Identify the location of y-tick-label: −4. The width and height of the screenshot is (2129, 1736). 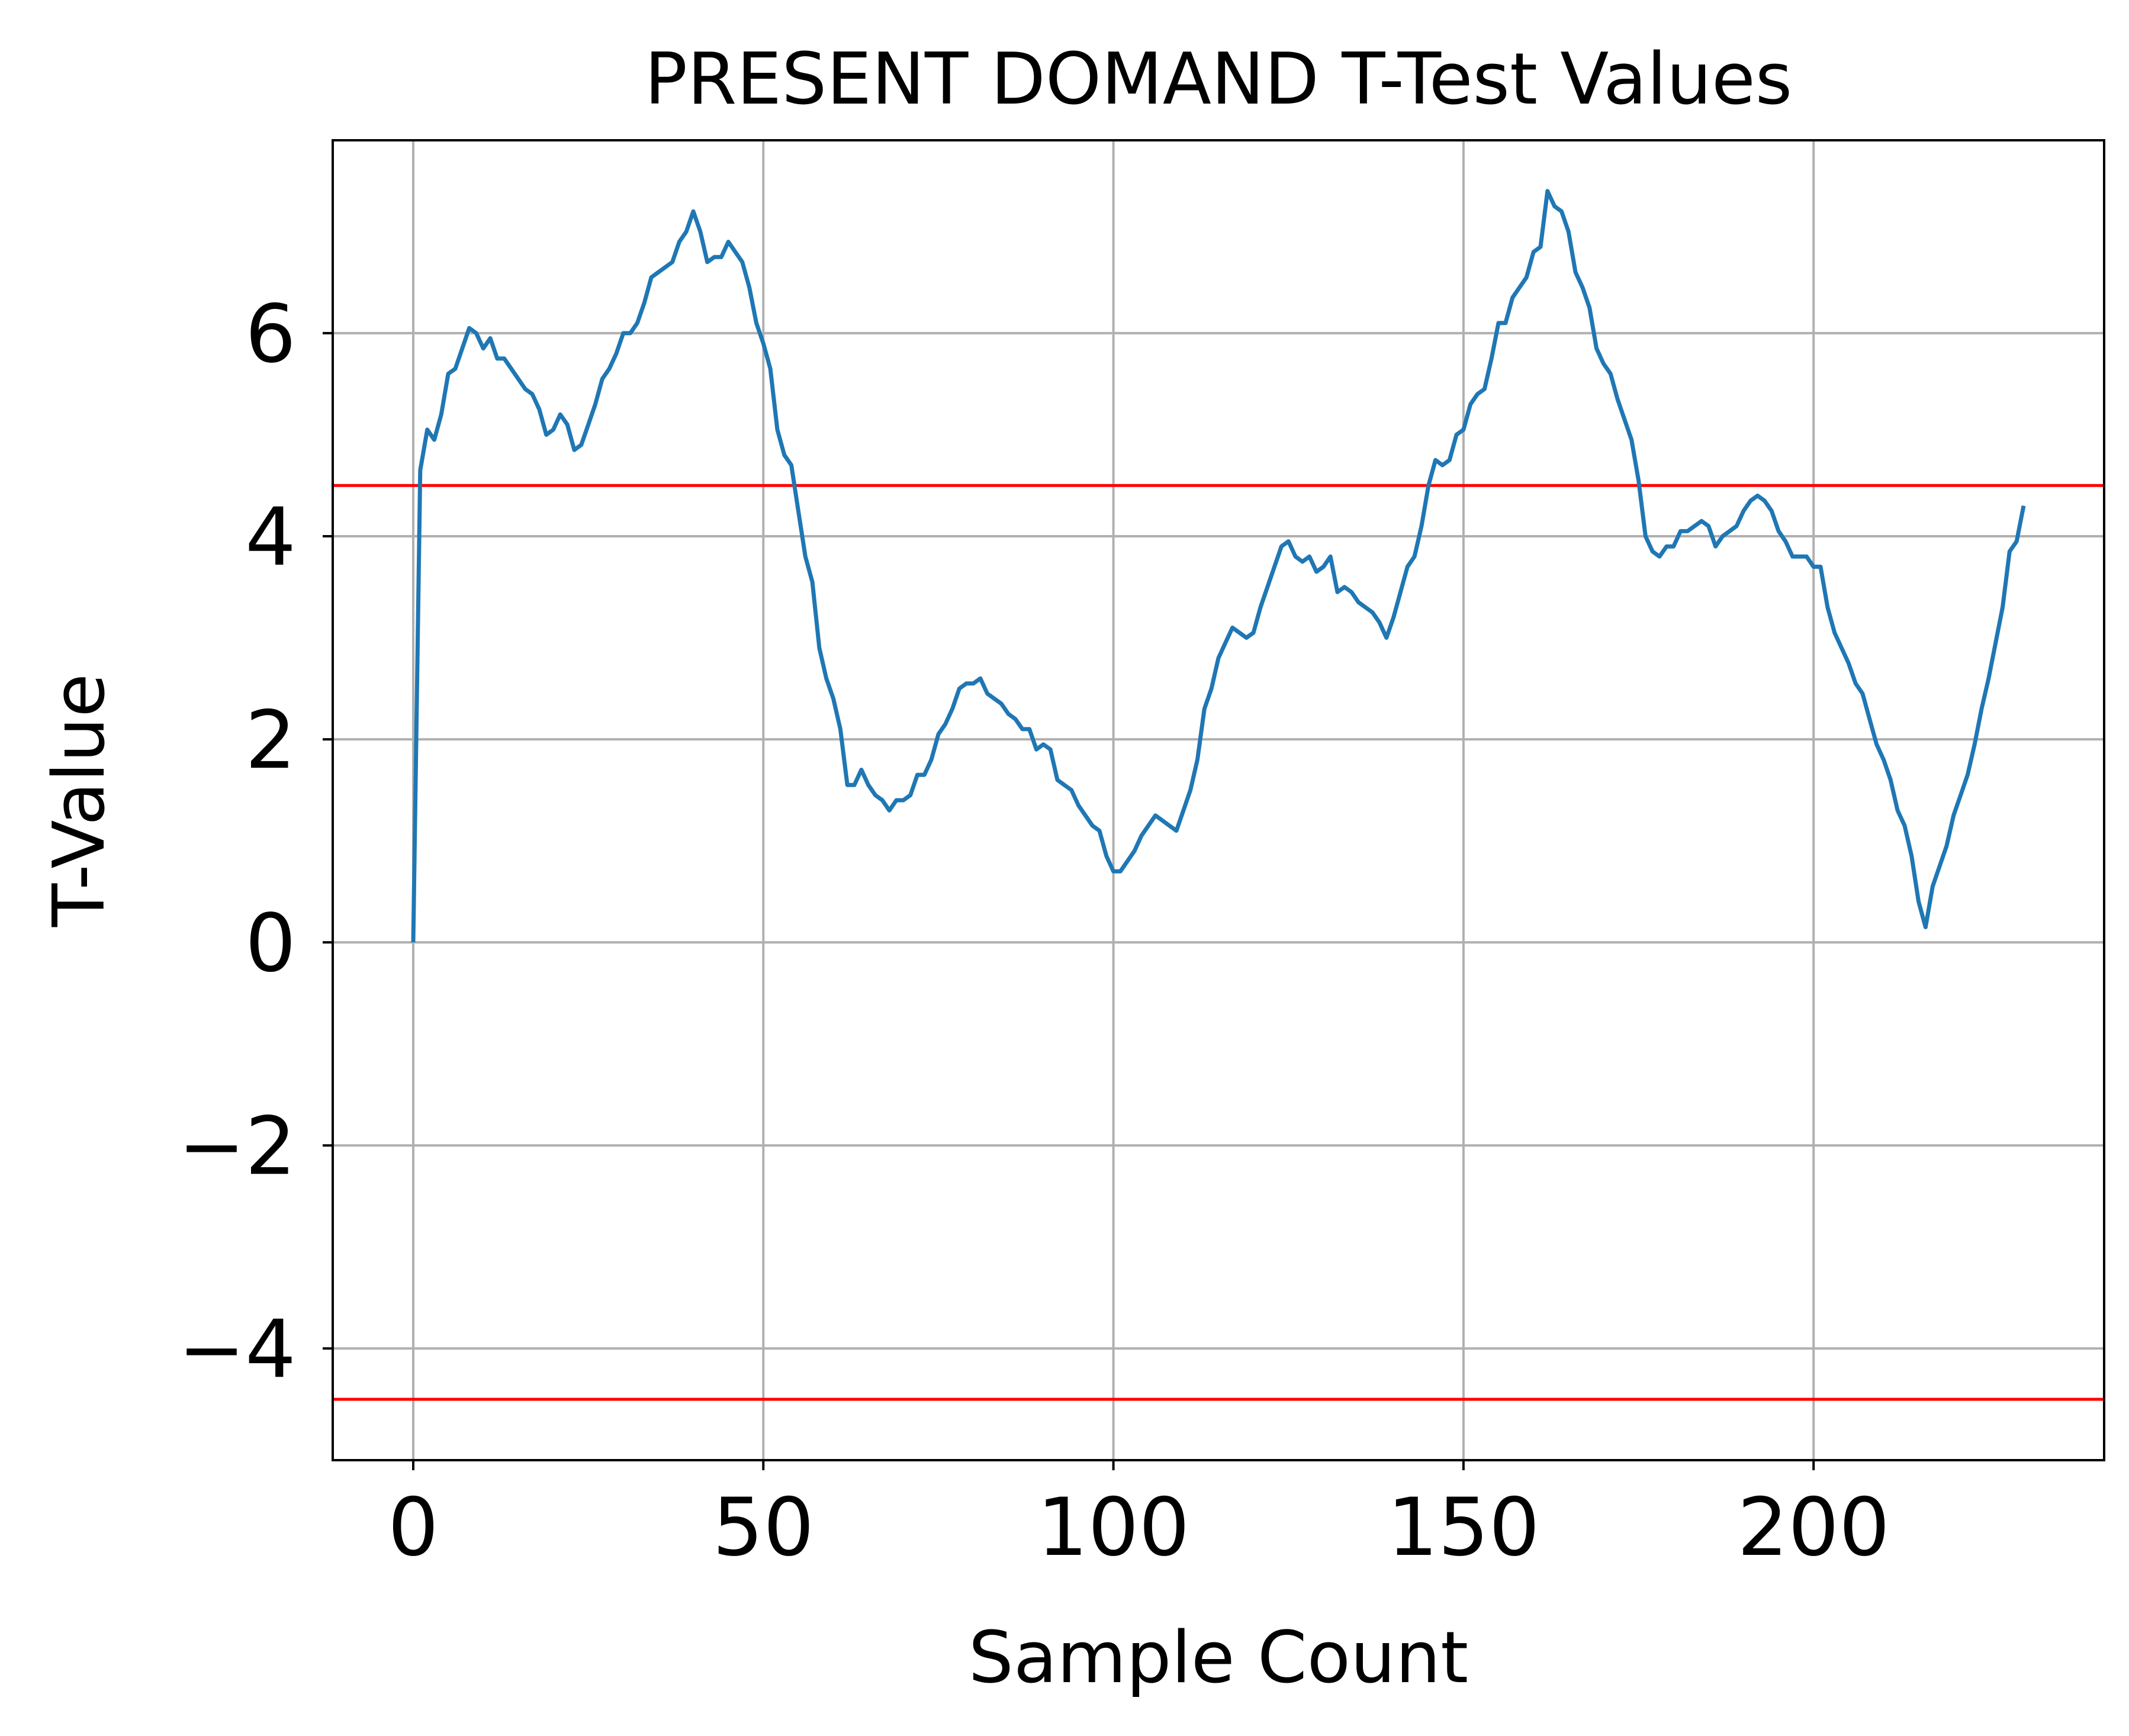
(237, 1349).